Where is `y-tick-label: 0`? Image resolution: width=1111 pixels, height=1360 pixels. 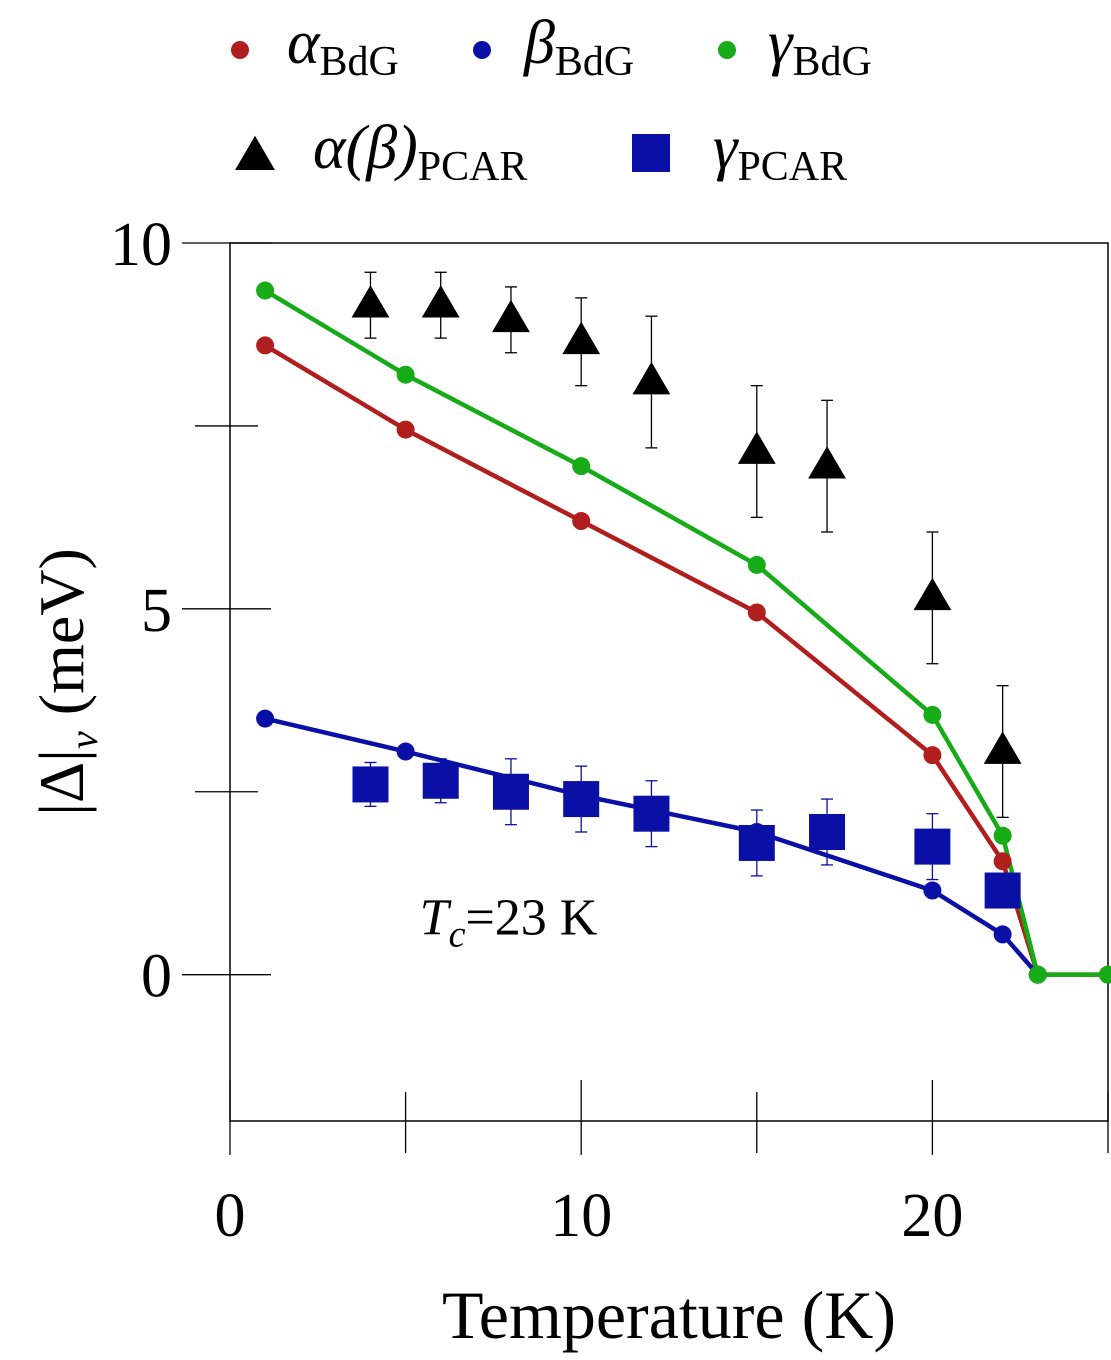
y-tick-label: 0 is located at coordinates (156, 977).